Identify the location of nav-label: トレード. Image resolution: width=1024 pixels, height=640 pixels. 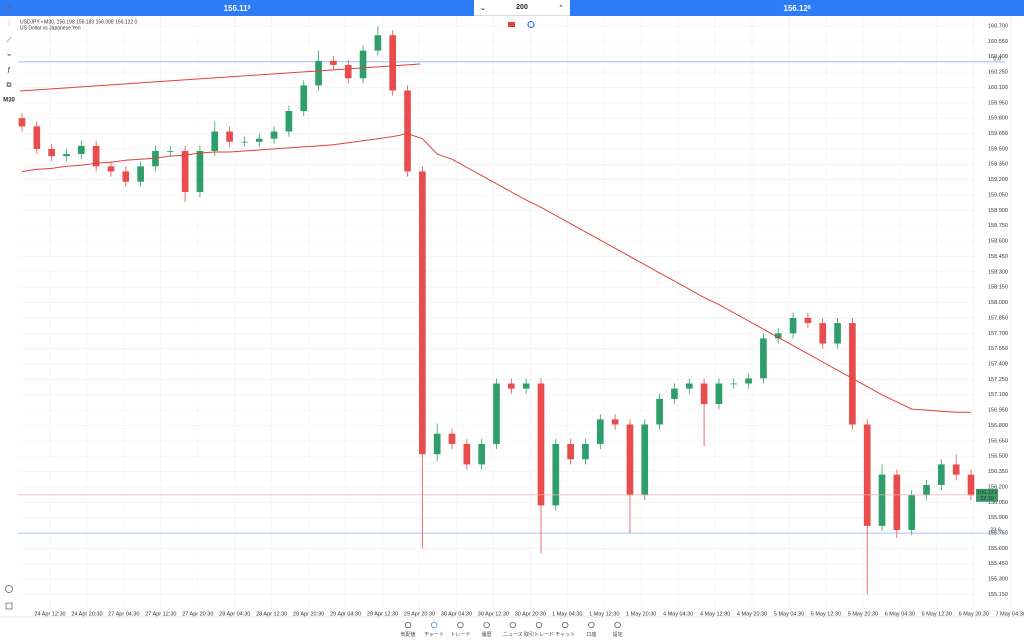
(460, 635).